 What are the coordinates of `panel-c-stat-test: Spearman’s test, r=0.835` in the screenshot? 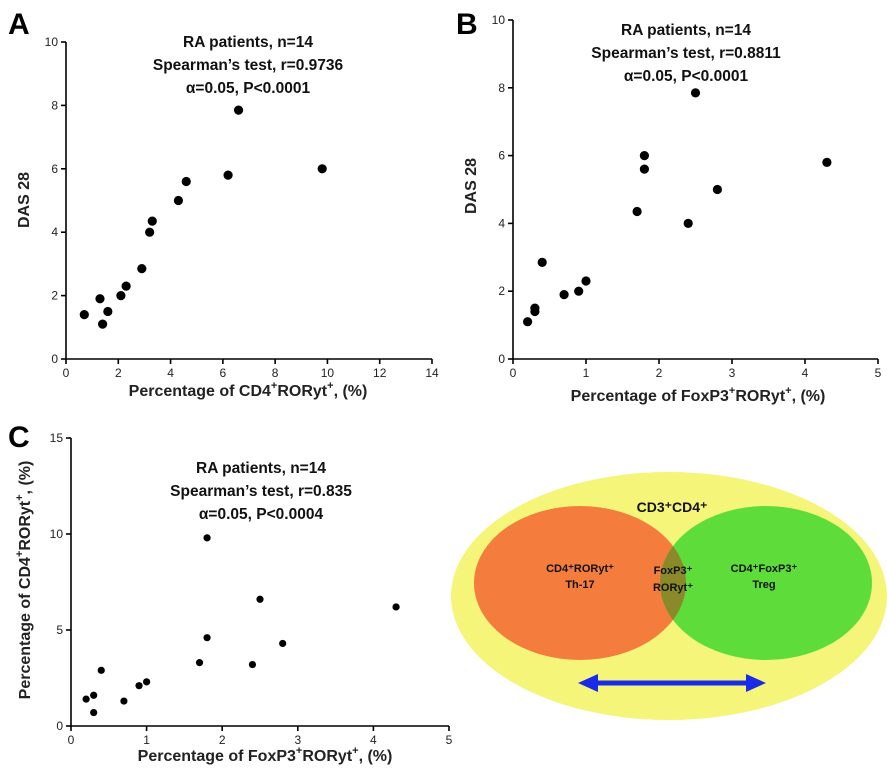 It's located at (261, 491).